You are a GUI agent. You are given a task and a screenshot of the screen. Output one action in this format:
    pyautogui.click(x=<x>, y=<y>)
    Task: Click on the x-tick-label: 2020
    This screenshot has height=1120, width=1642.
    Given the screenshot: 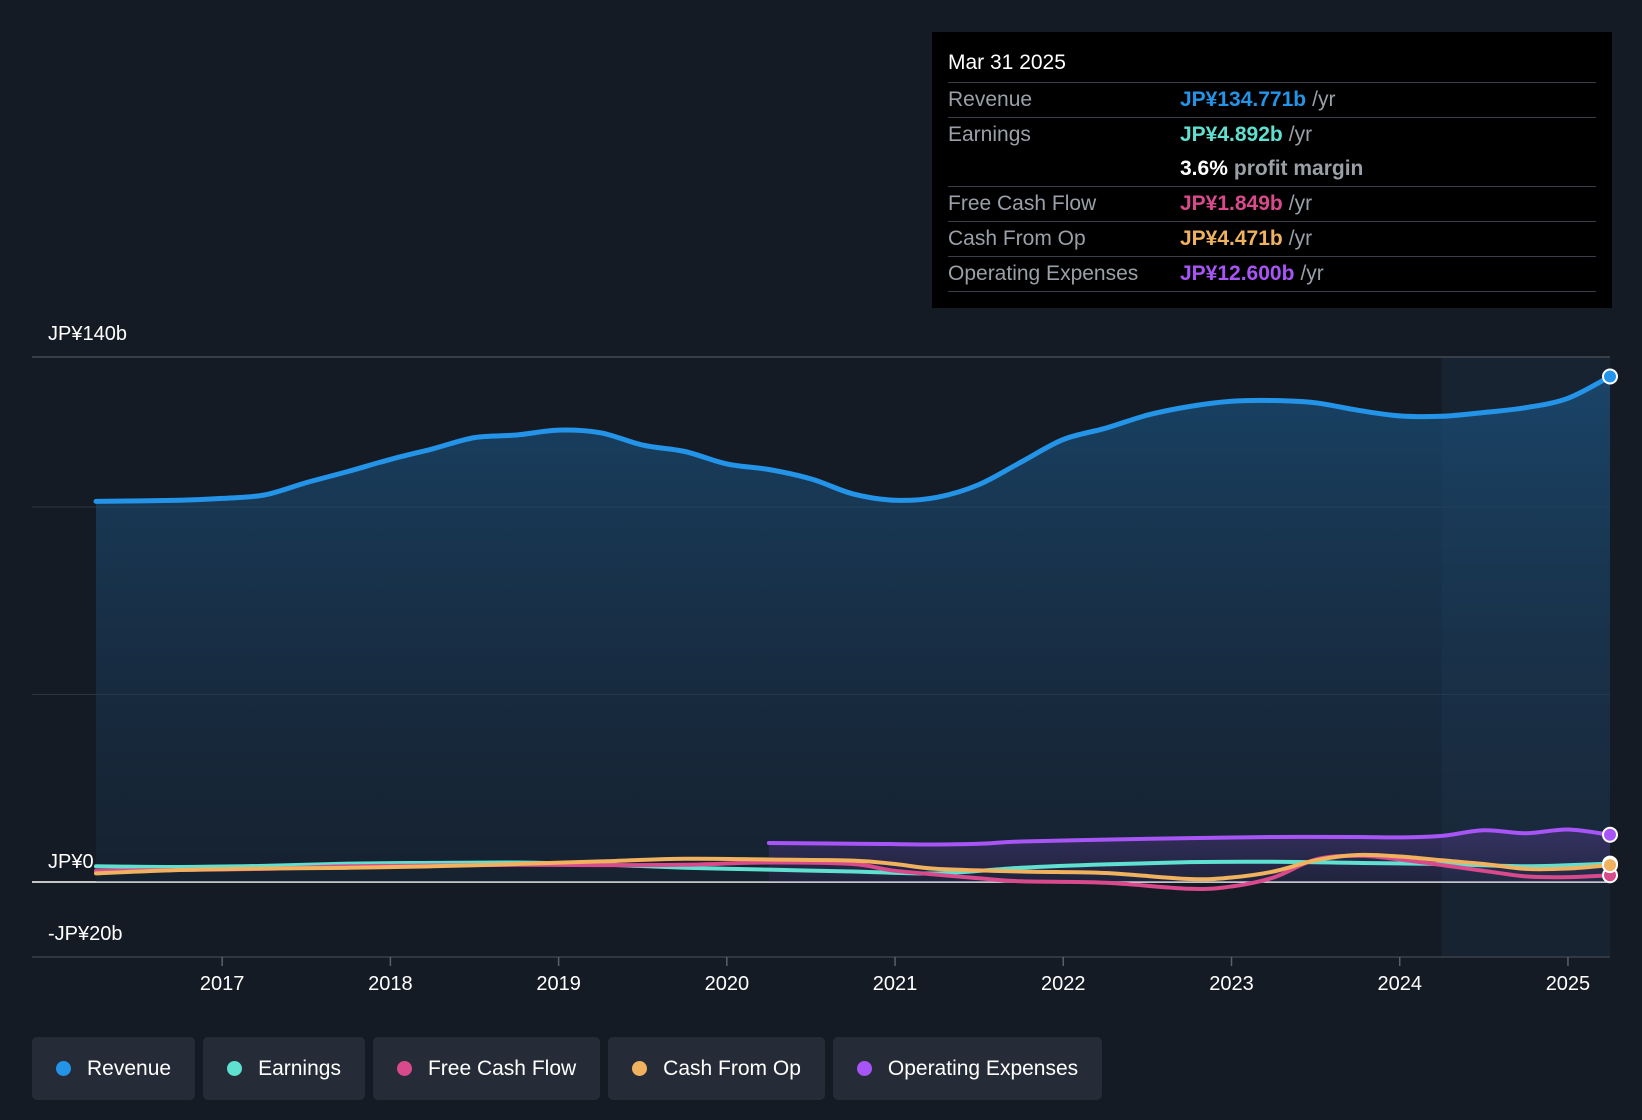 What is the action you would take?
    pyautogui.click(x=727, y=984)
    